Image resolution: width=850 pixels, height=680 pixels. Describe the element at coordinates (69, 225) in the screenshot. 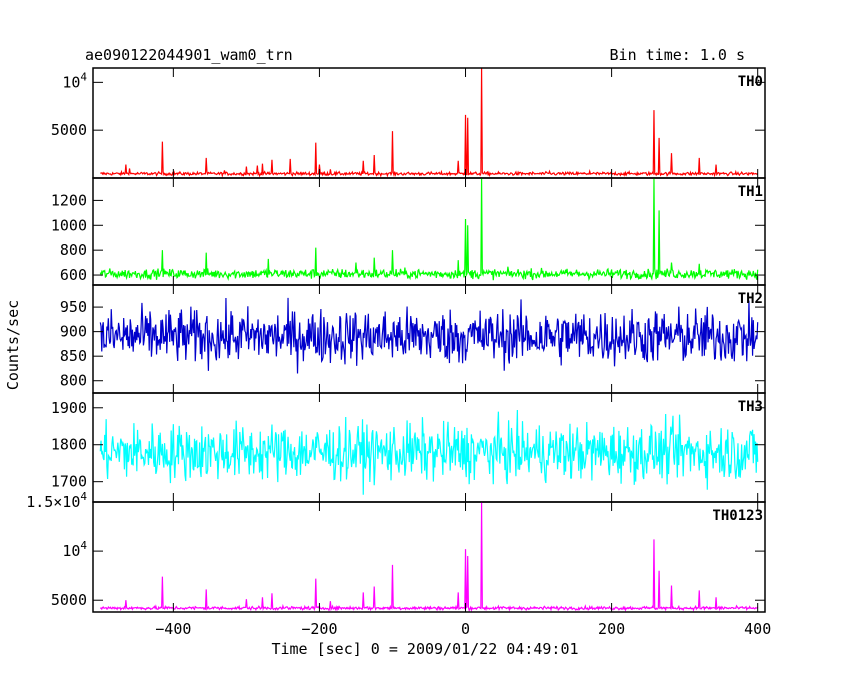

I see `y-tick-label: 1000` at that location.